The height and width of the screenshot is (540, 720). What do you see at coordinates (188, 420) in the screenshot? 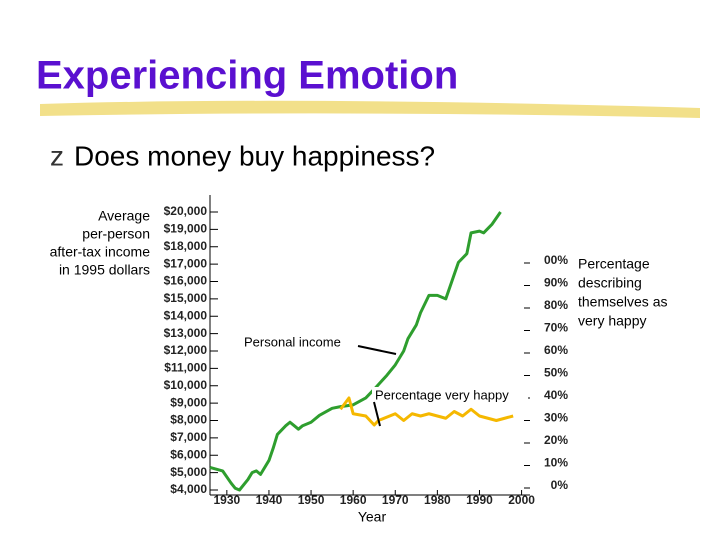
I see `y-tick-label: $8,000` at bounding box center [188, 420].